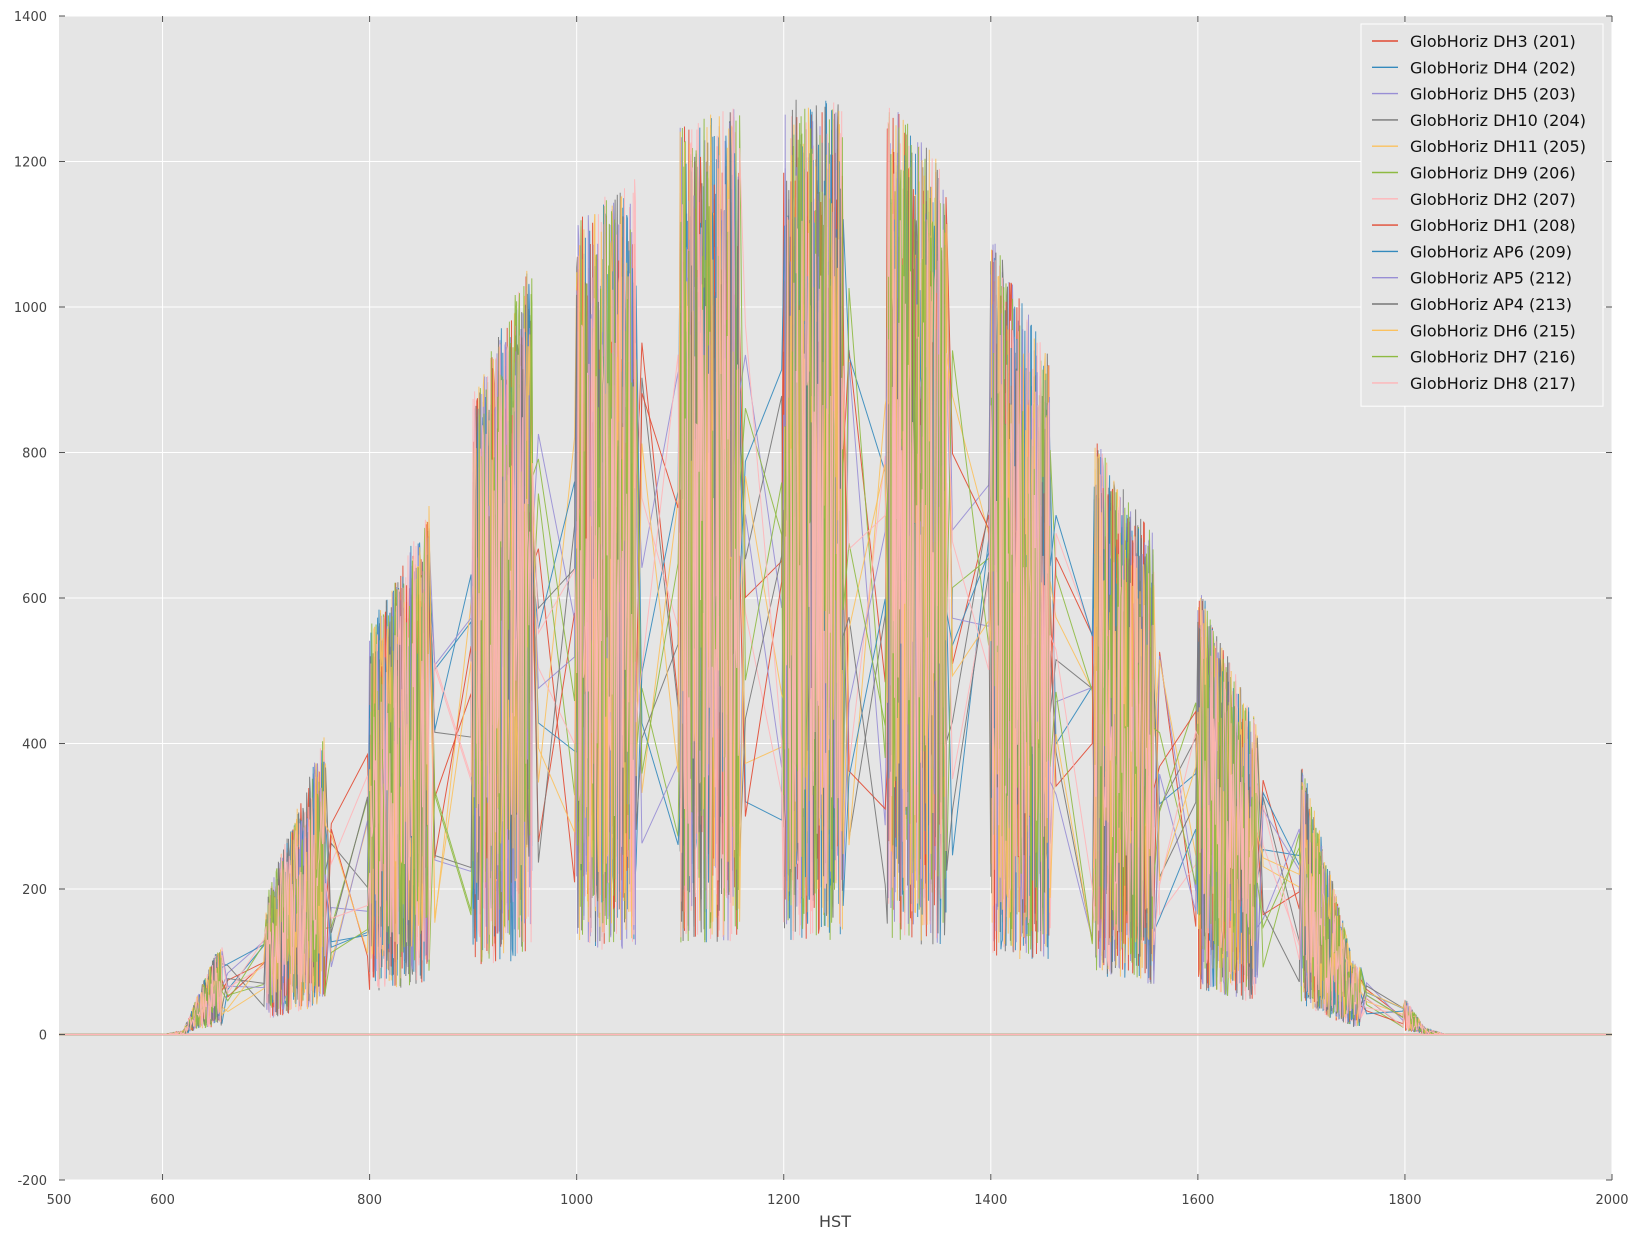 This screenshot has height=1239, width=1637. I want to click on x-tick-label: 1600, so click(1197, 1200).